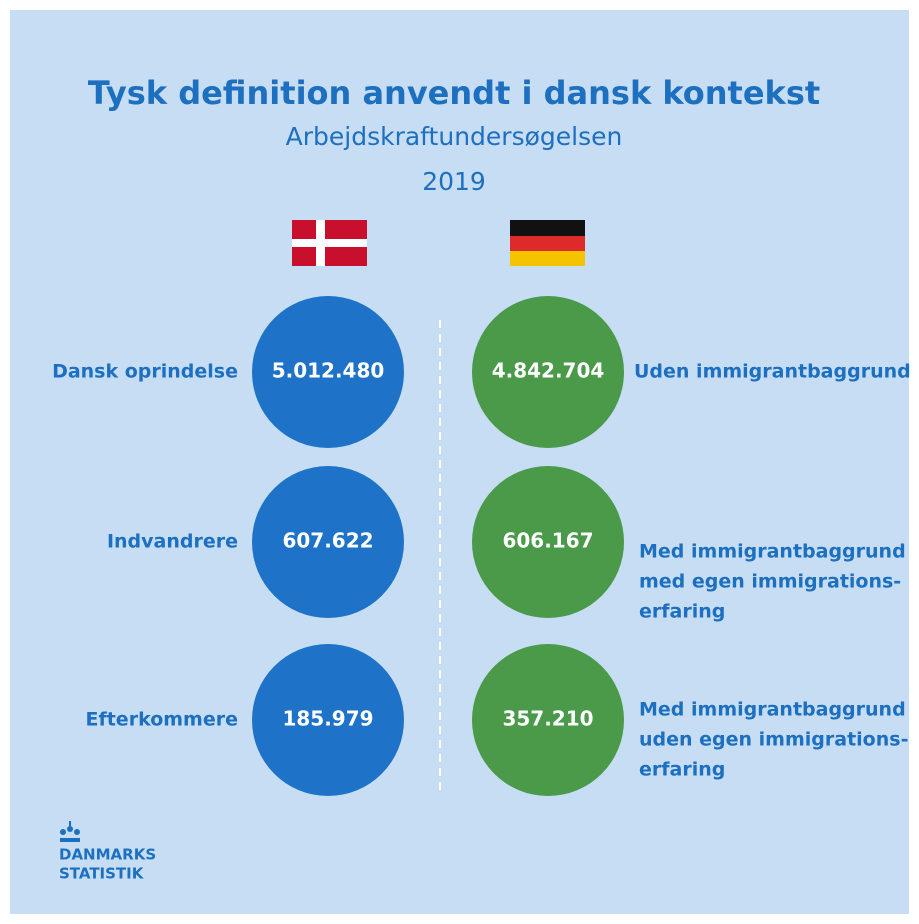 The height and width of the screenshot is (924, 919). I want to click on logo-text: STATISTIK, so click(102, 874).